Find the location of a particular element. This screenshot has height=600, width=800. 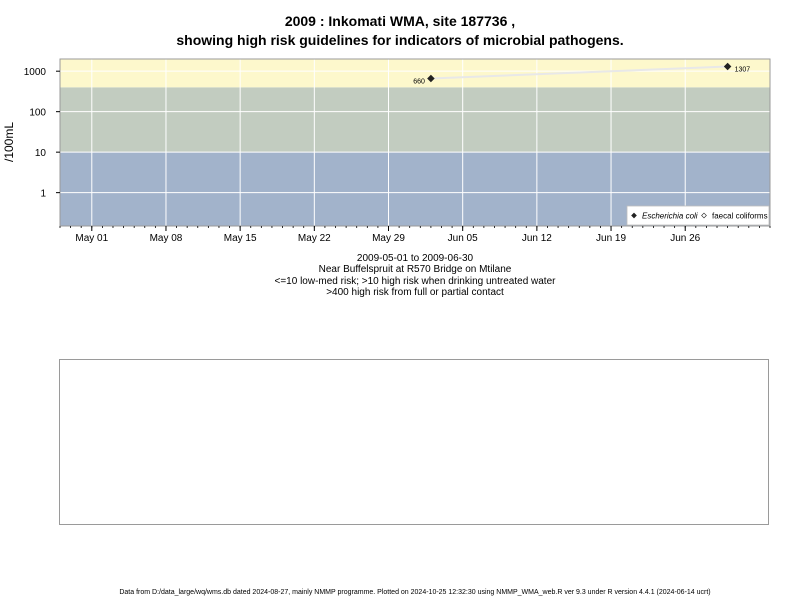

legend: Escherichia coli faecal coliforms is located at coordinates (698, 215).